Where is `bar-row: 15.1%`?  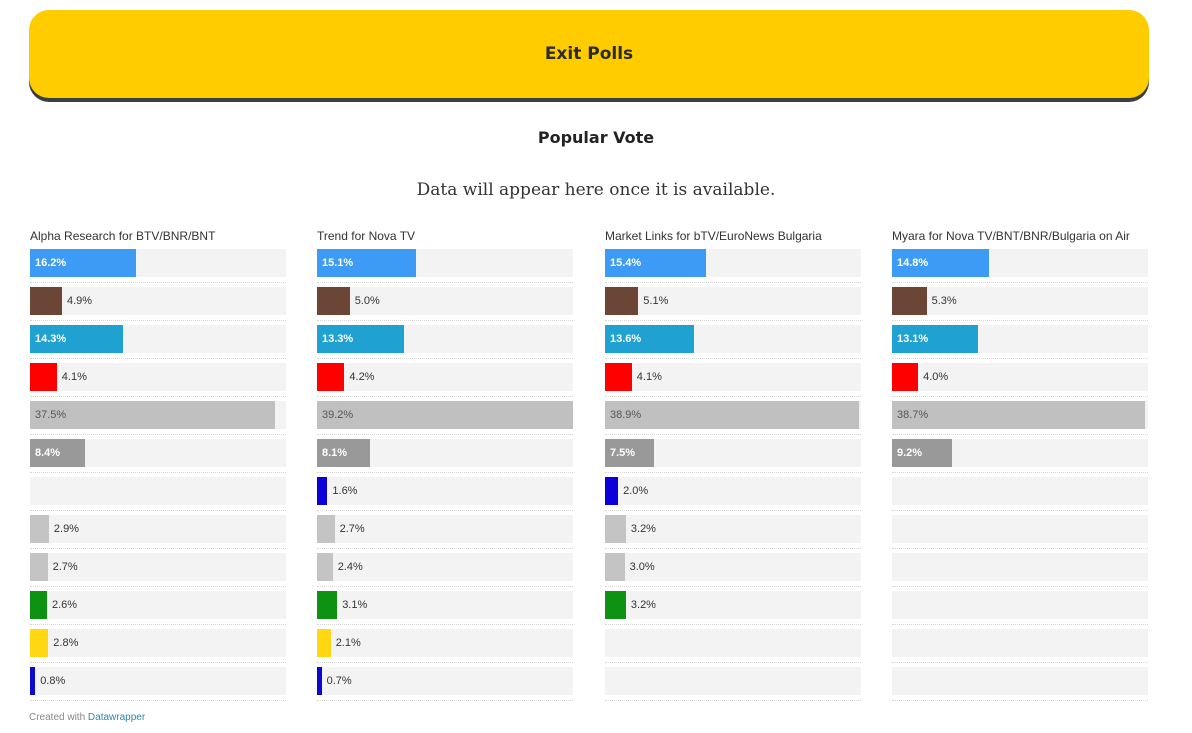 bar-row: 15.1% is located at coordinates (445, 264).